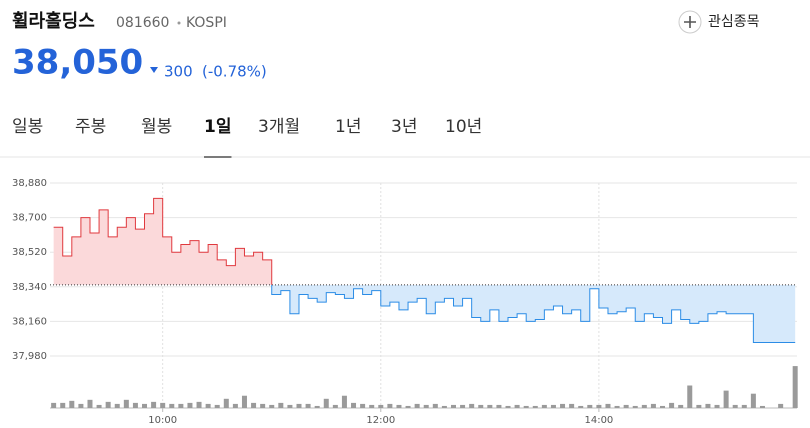  What do you see at coordinates (690, 22) in the screenshot?
I see `plus` at bounding box center [690, 22].